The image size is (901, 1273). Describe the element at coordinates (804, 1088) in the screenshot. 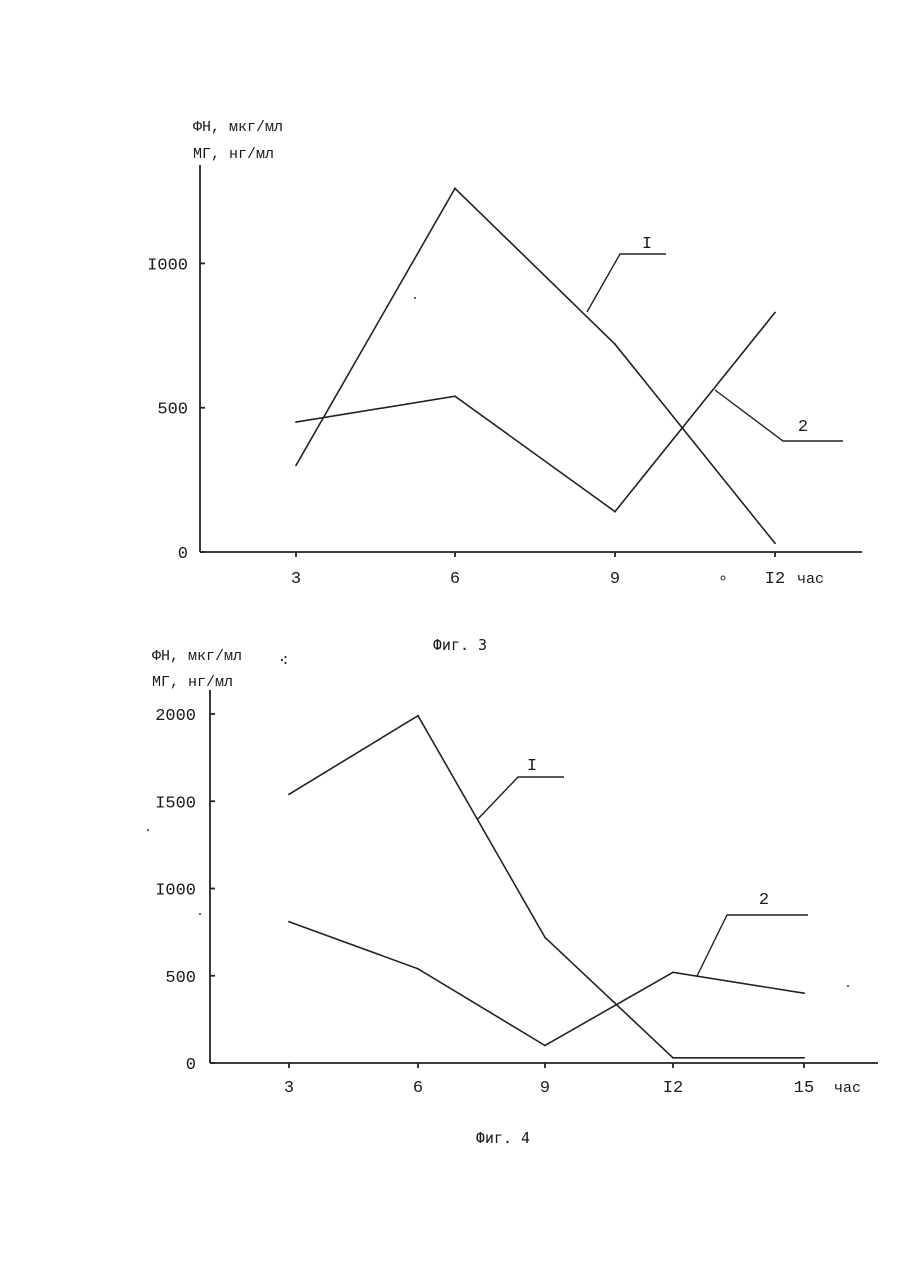

I see `x-tick-label: 15` at that location.